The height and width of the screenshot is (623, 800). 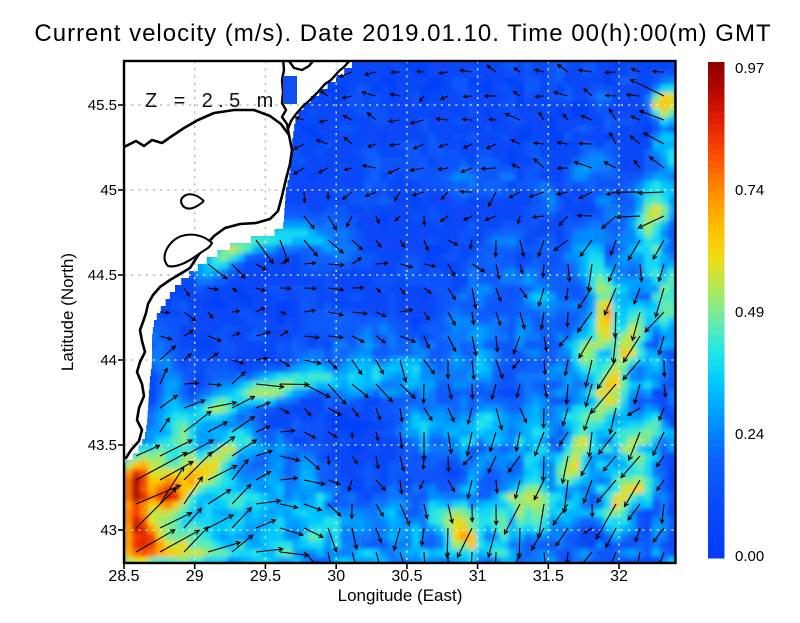 What do you see at coordinates (195, 576) in the screenshot?
I see `svg-text: 29` at bounding box center [195, 576].